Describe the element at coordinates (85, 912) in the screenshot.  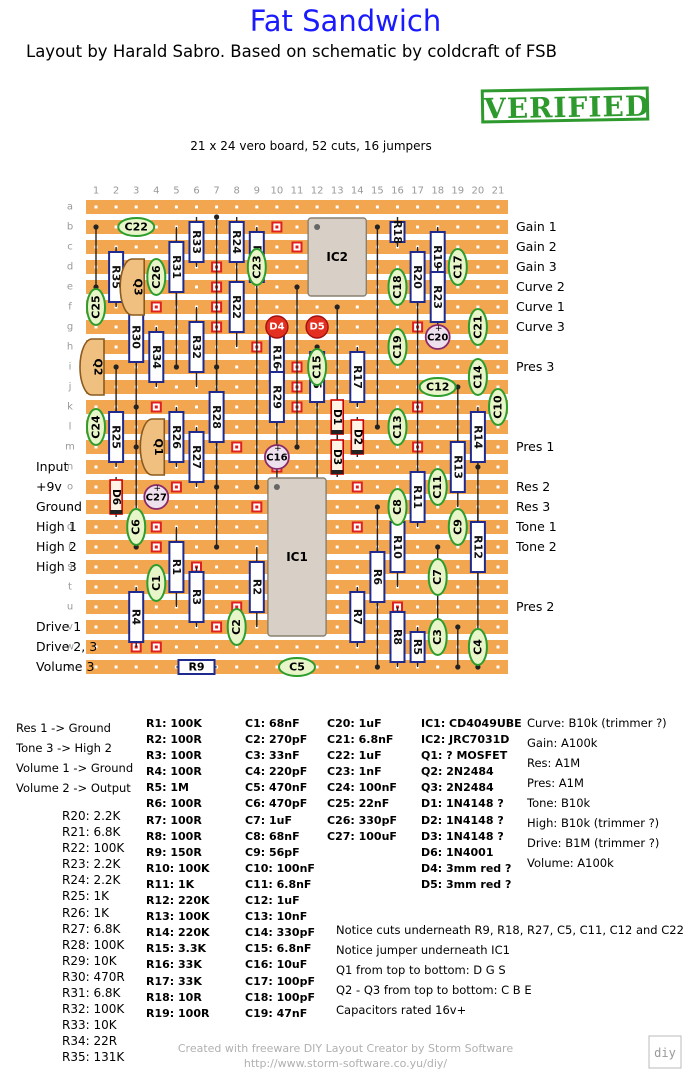
I see `bom-entry: R26: 1K` at that location.